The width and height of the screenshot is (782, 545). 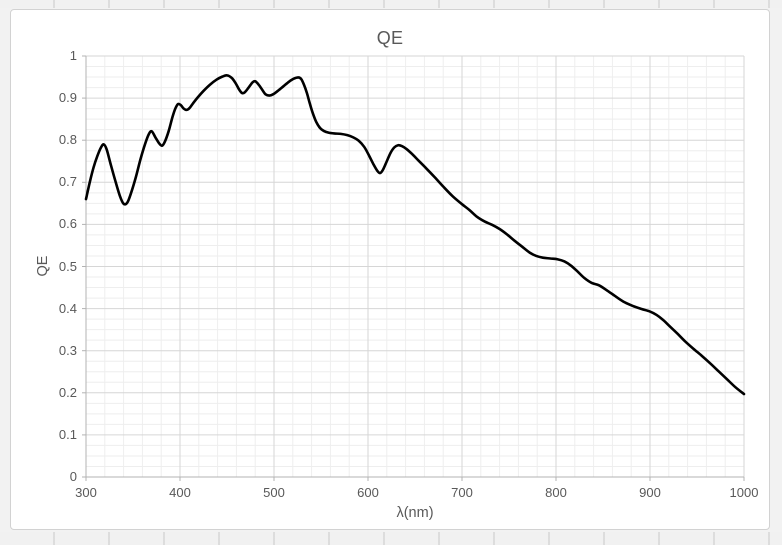 I want to click on y-tick-label: 0.2, so click(x=67, y=392).